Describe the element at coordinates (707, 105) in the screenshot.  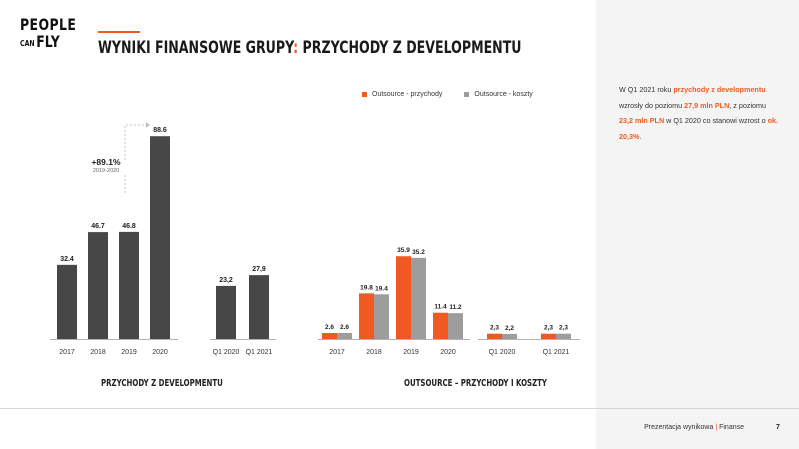
I see `desc-highlight-2: 27,9 mln PLN` at that location.